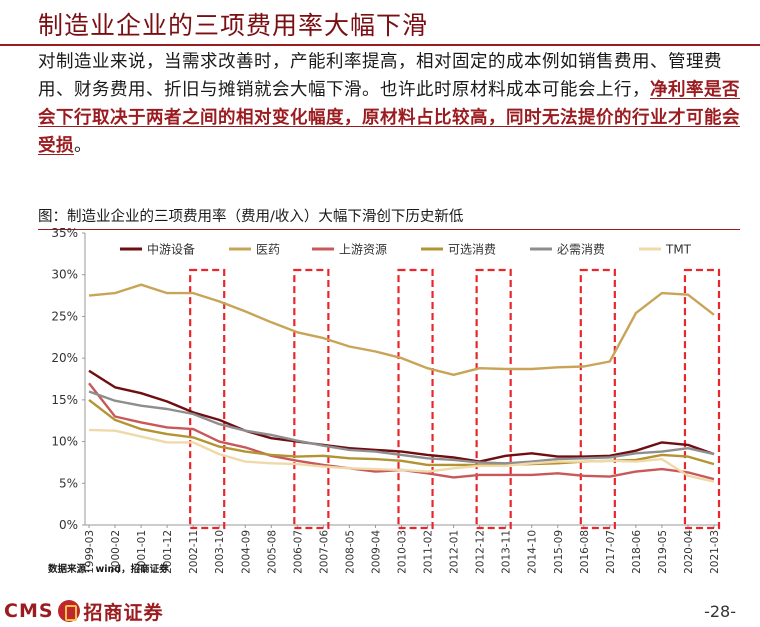  I want to click on body-text-end: 。, so click(83, 146).